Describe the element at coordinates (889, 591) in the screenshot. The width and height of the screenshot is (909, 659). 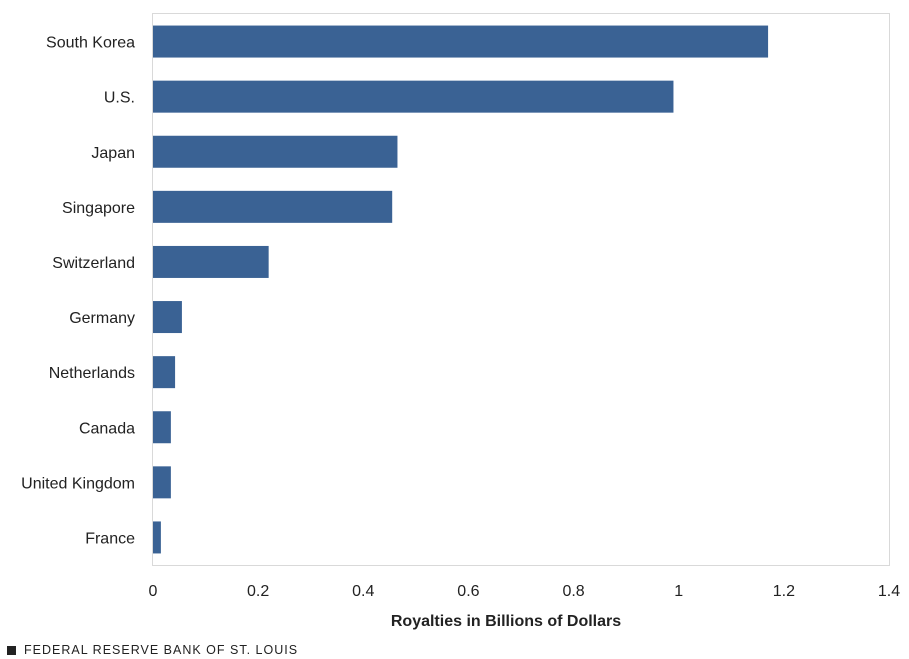
I see `x-tick-label: 1.4` at that location.